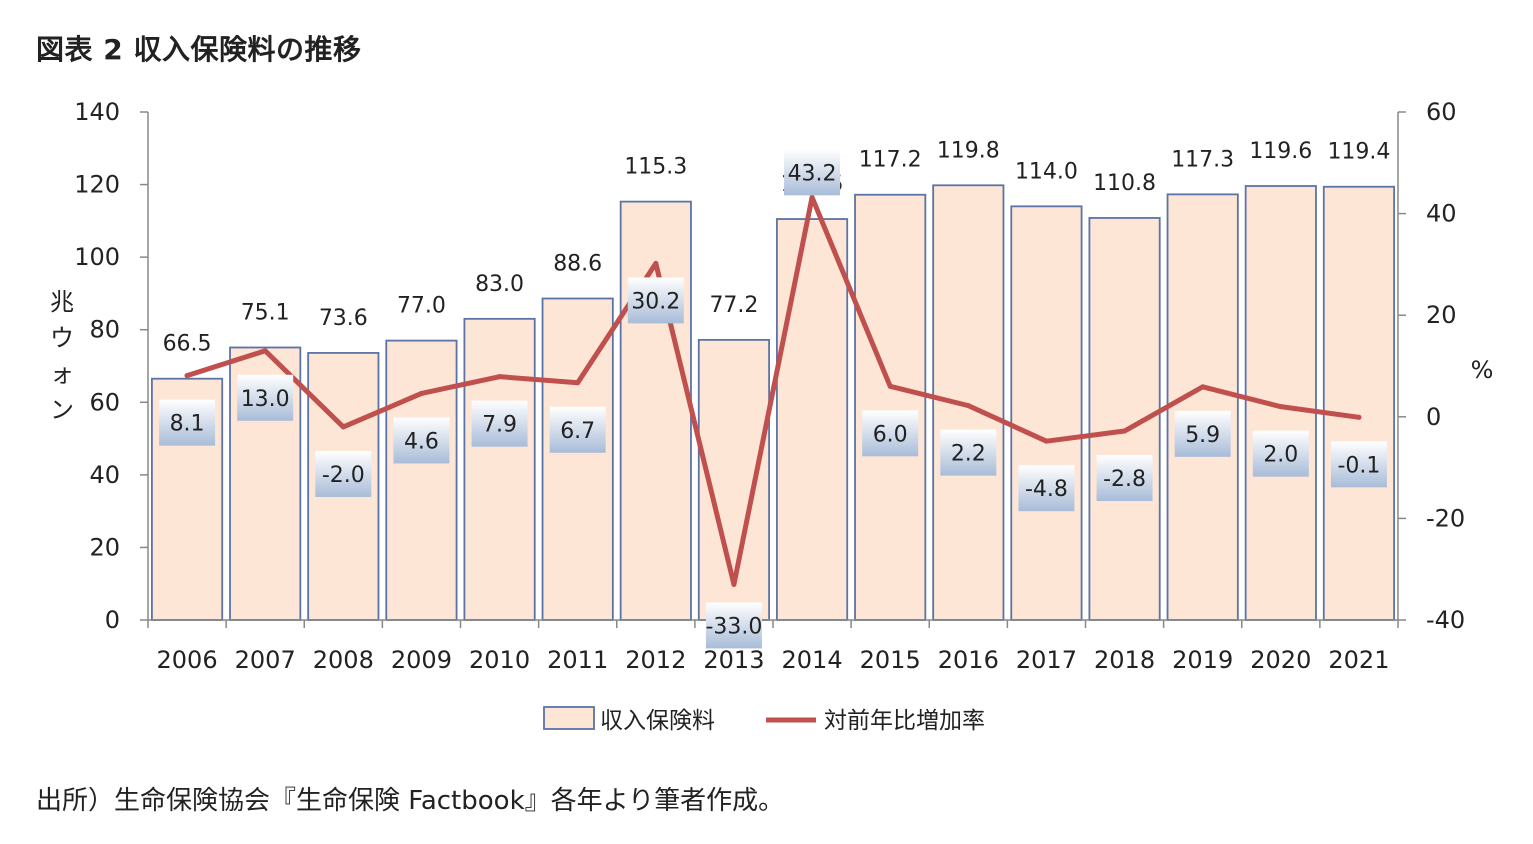 This screenshot has width=1533, height=844. What do you see at coordinates (812, 419) in the screenshot?
I see `bar-2014` at bounding box center [812, 419].